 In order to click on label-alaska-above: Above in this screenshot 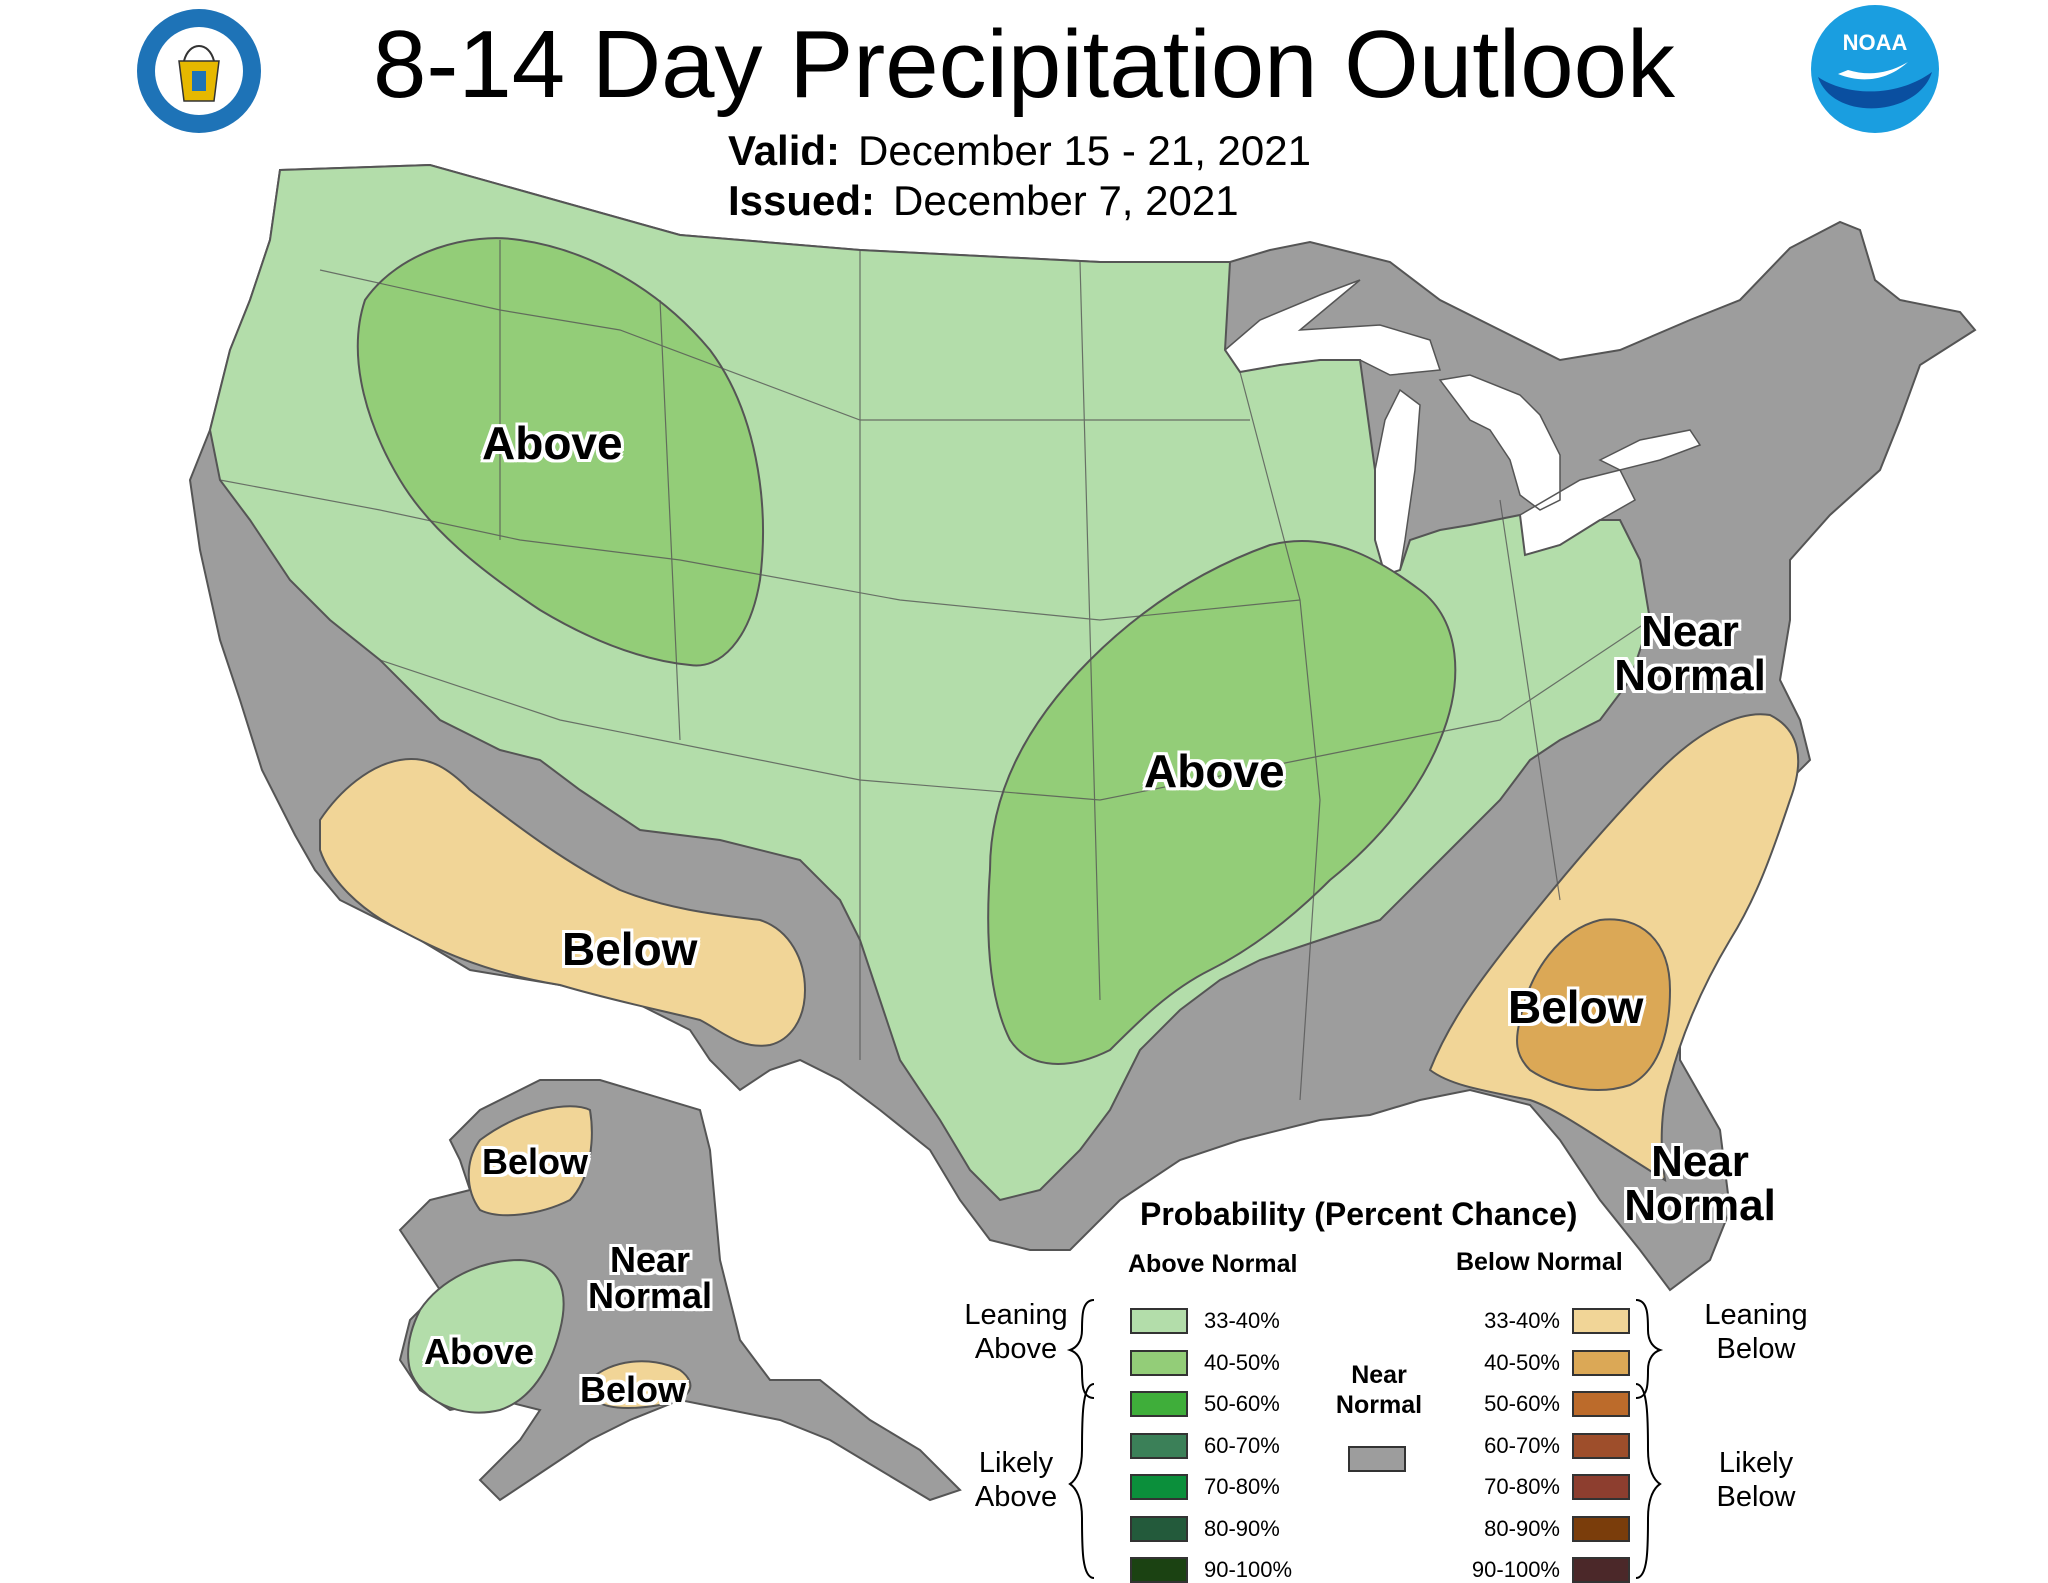, I will do `click(479, 1351)`.